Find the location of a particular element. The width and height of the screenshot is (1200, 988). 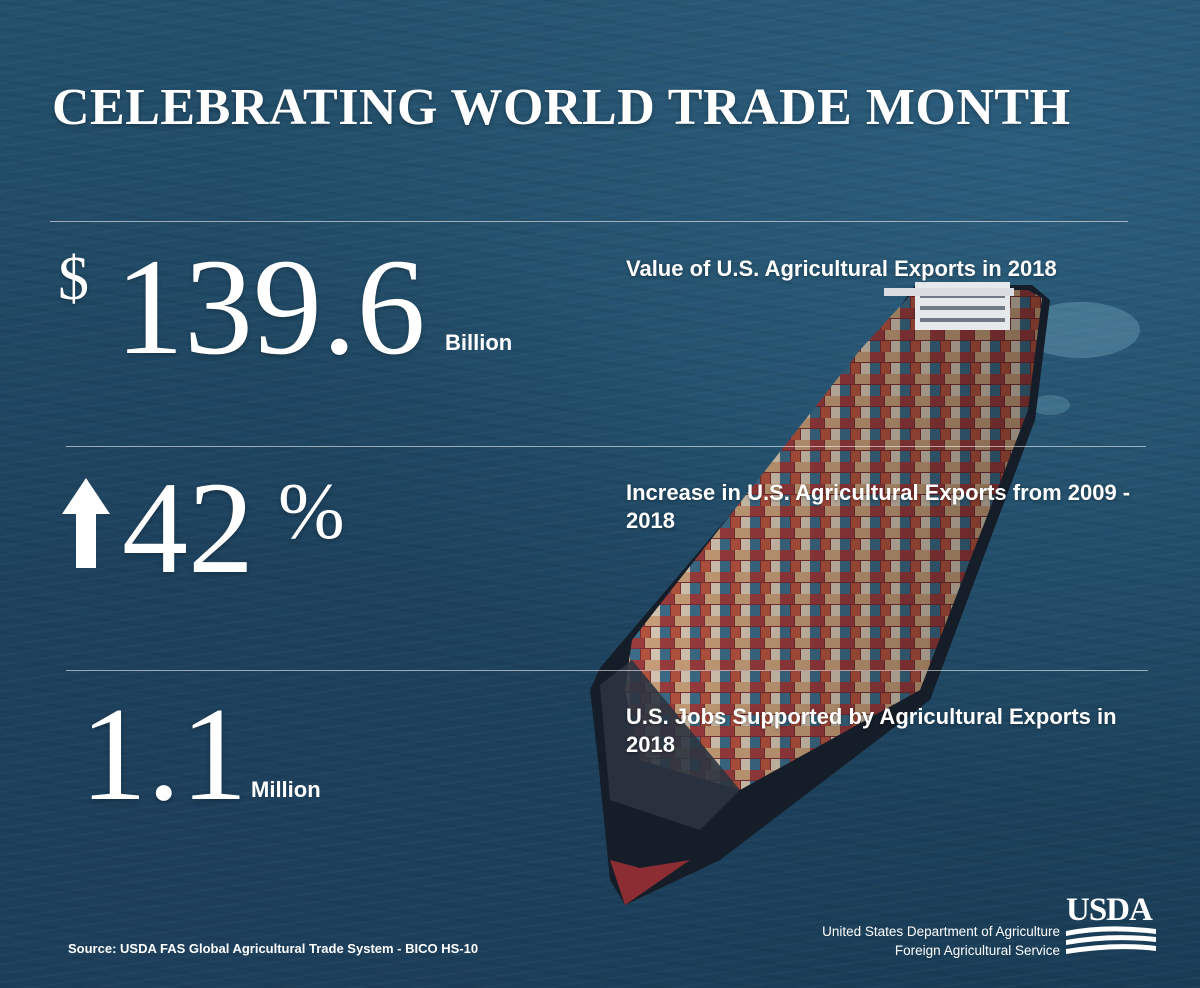

export-value: 139.6 is located at coordinates (270, 306).